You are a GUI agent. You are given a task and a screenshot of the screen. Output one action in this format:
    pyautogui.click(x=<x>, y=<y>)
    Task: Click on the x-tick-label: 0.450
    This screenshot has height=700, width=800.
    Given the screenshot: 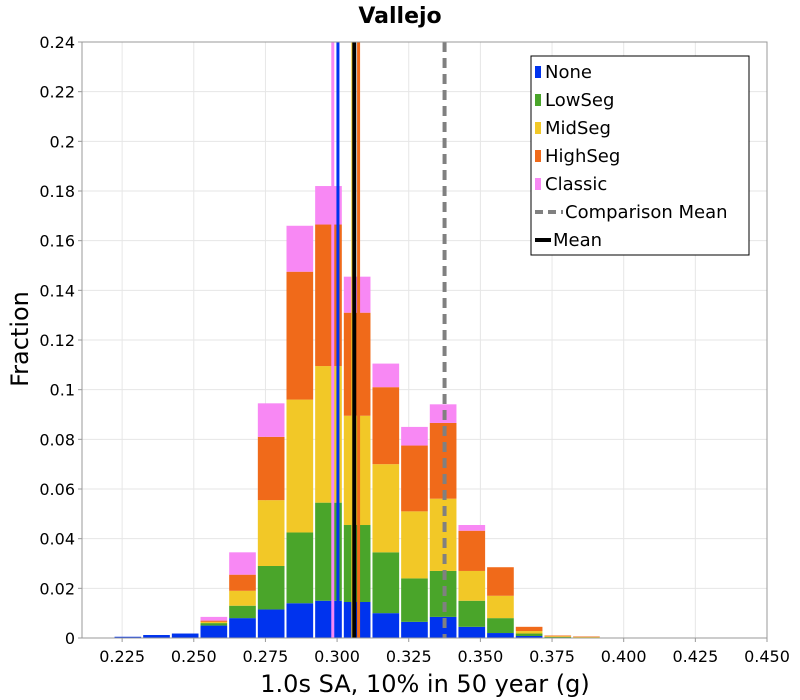 What is the action you would take?
    pyautogui.click(x=767, y=656)
    